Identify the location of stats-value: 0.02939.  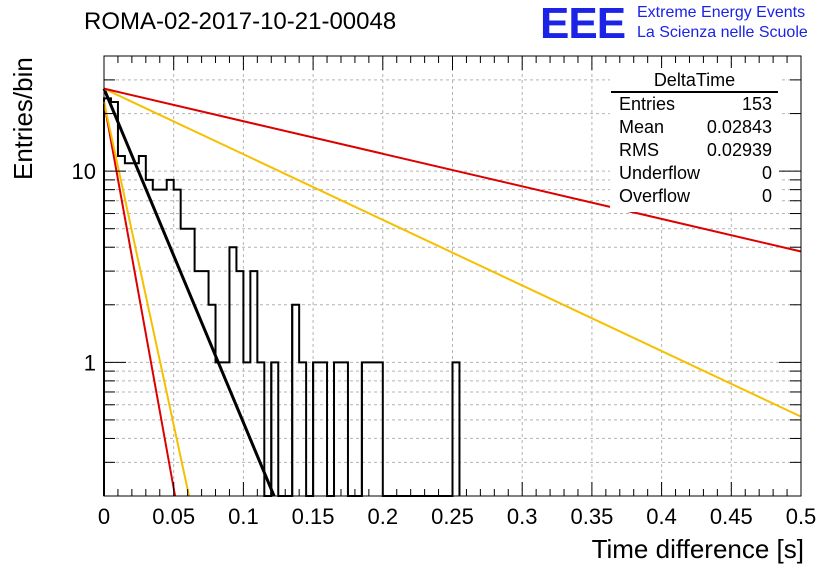
(739, 150).